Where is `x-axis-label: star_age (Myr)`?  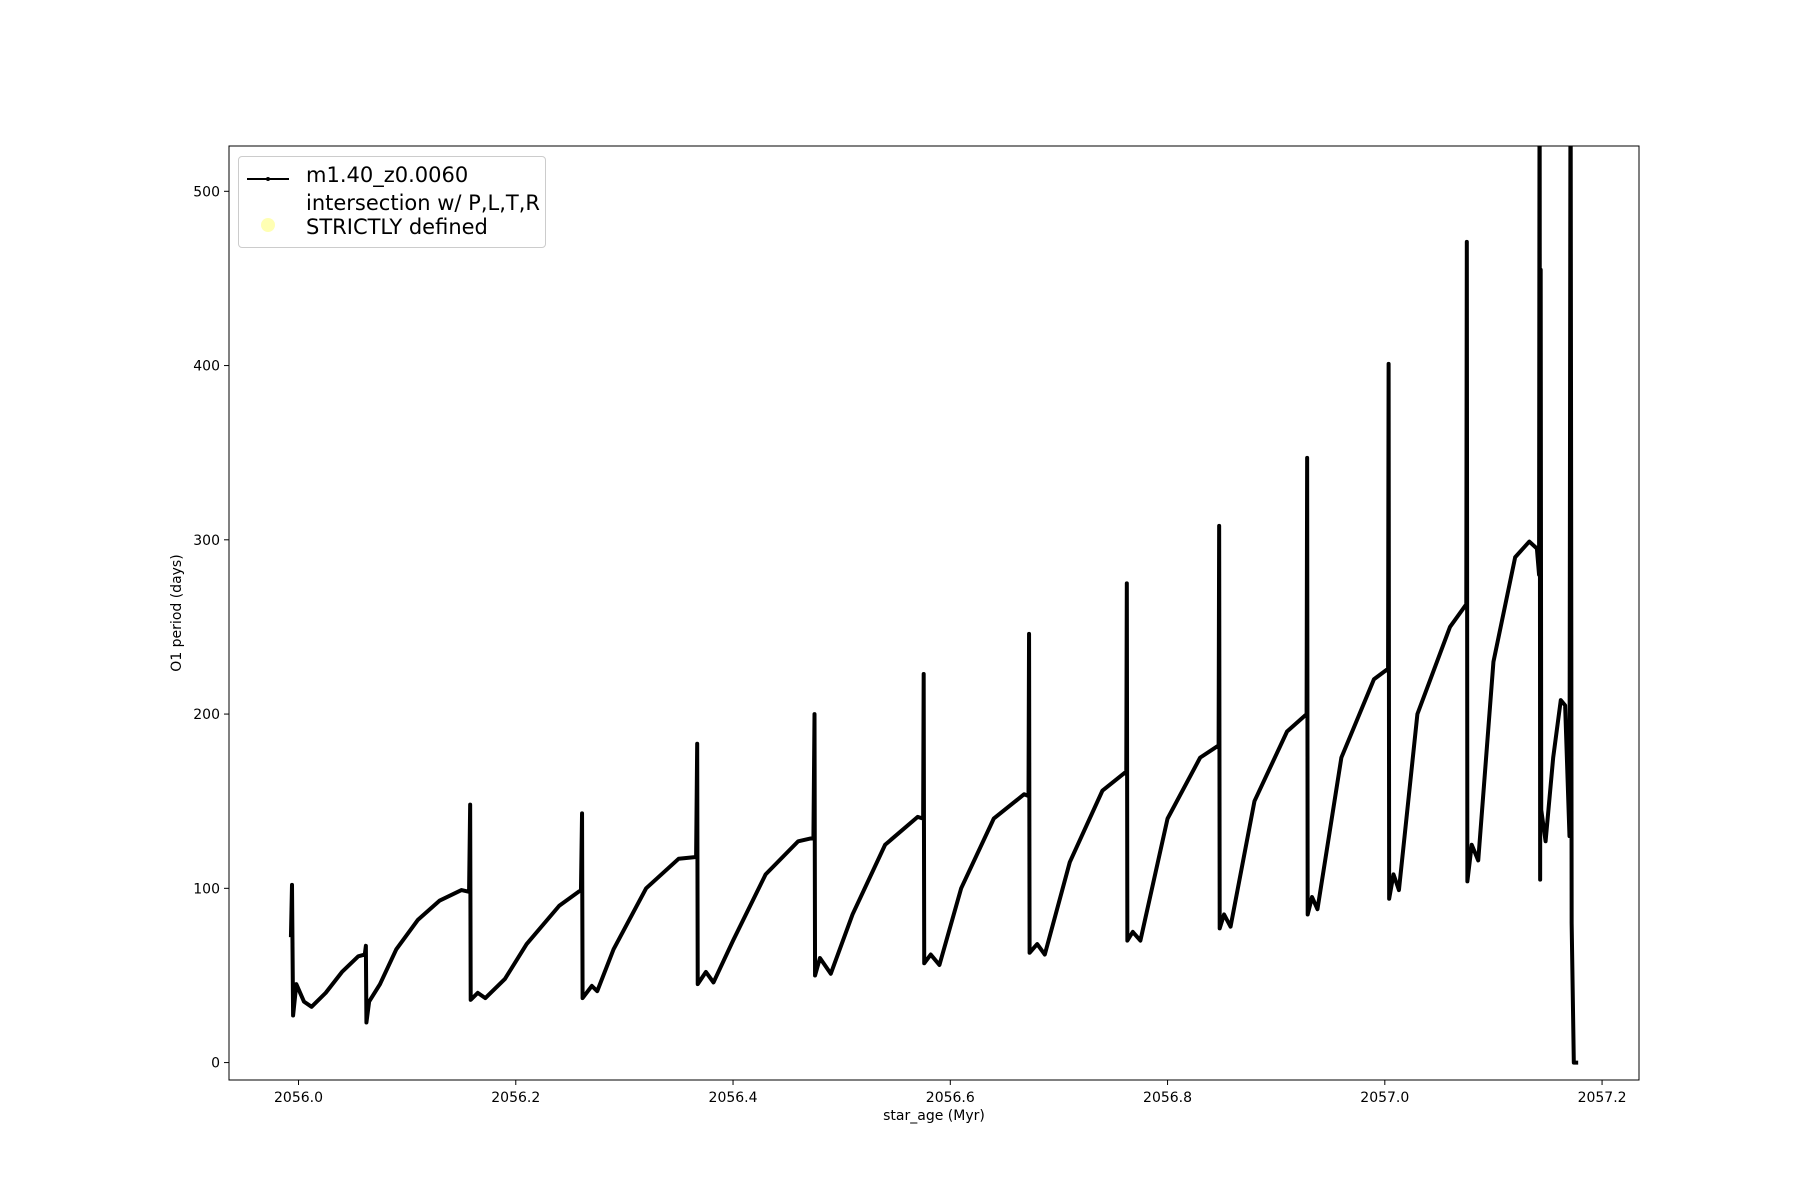 x-axis-label: star_age (Myr) is located at coordinates (934, 1116).